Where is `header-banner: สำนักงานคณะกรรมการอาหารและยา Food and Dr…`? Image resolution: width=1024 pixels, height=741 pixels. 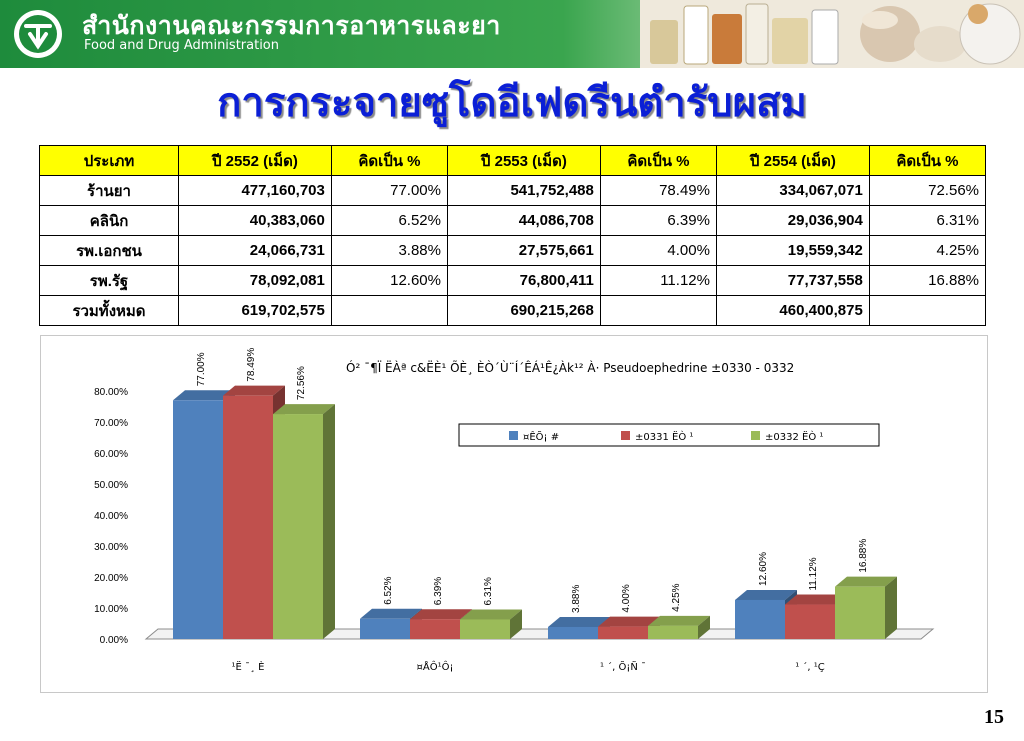 header-banner: สำนักงานคณะกรรมการอาหารและยา Food and Dr… is located at coordinates (512, 34).